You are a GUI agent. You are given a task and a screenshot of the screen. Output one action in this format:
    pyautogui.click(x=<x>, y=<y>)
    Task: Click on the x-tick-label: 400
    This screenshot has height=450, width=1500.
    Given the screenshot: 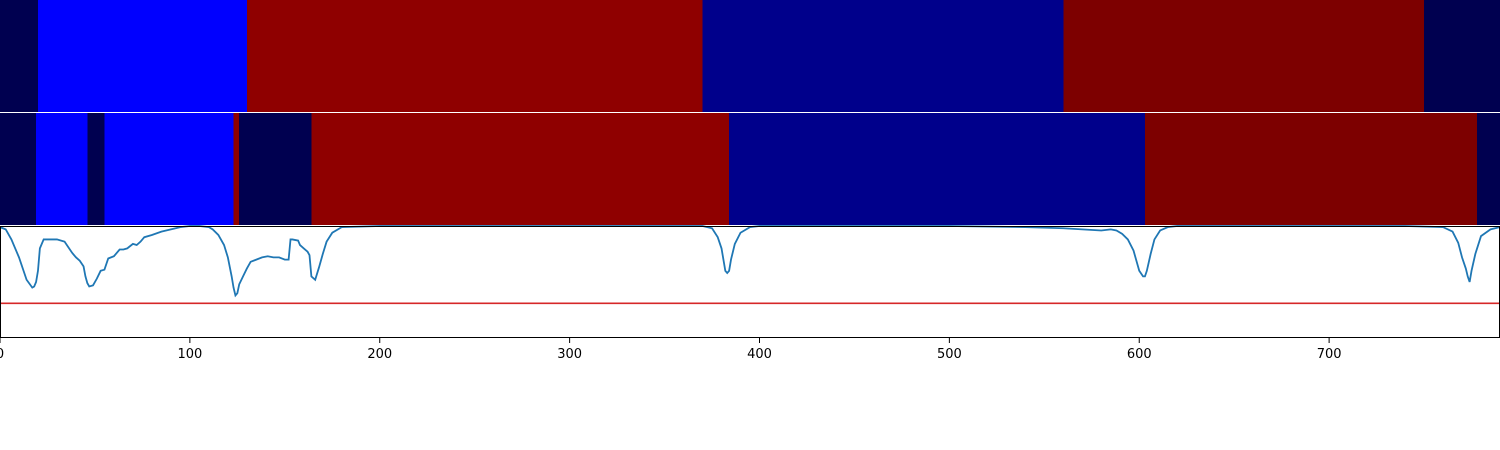 What is the action you would take?
    pyautogui.click(x=759, y=354)
    